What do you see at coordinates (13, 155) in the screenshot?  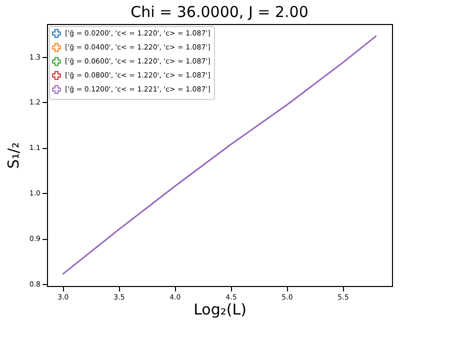 I see `y-axis-title: S₁/₂` at bounding box center [13, 155].